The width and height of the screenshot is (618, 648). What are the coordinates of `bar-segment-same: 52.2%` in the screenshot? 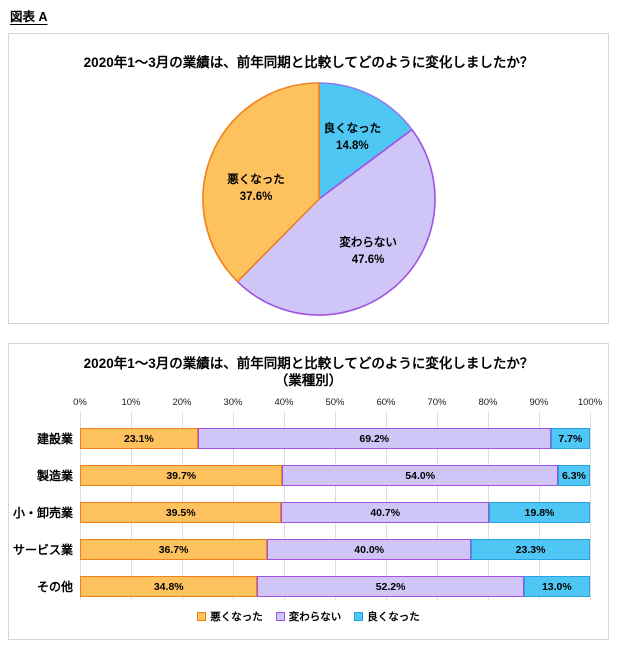 It's located at (390, 586).